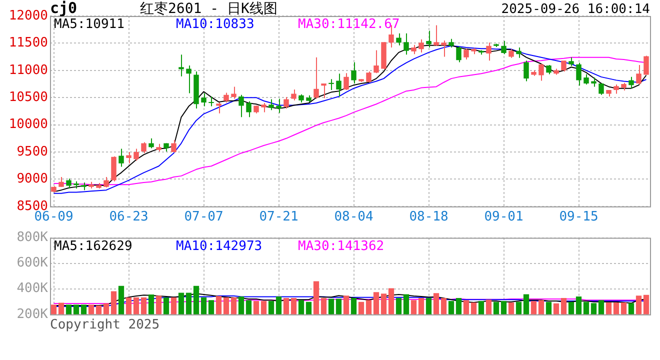 This screenshot has height=360, width=660. I want to click on chart-subtitle: cj0, so click(64, 8).